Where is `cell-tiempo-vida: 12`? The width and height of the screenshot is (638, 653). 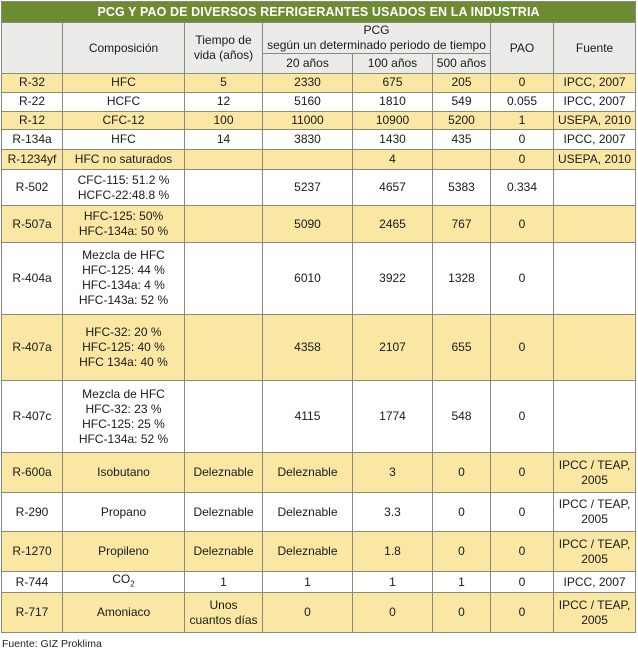
cell-tiempo-vida: 12 is located at coordinates (223, 101).